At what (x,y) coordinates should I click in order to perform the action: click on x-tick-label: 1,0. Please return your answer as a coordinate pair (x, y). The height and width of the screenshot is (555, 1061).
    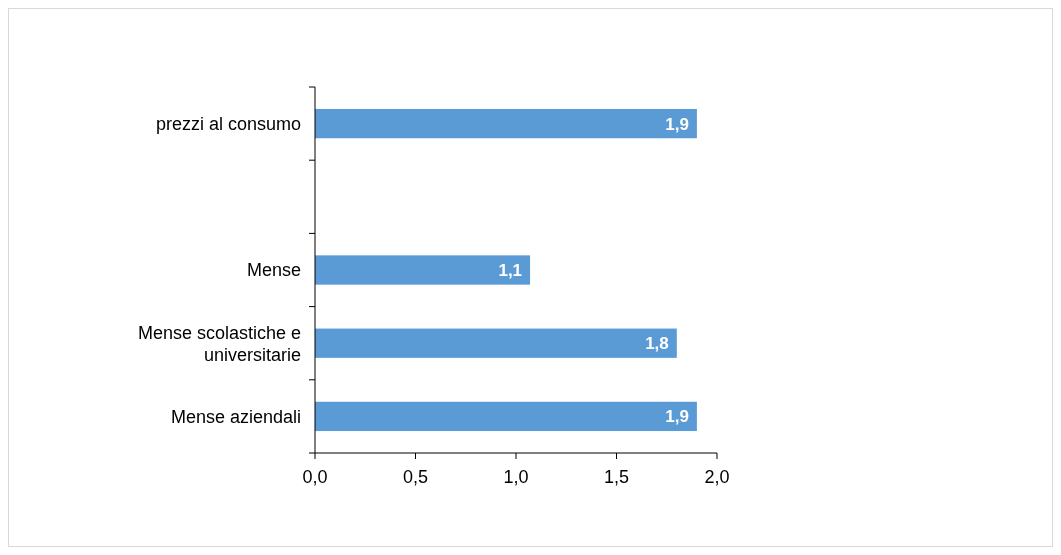
    Looking at the image, I should click on (516, 477).